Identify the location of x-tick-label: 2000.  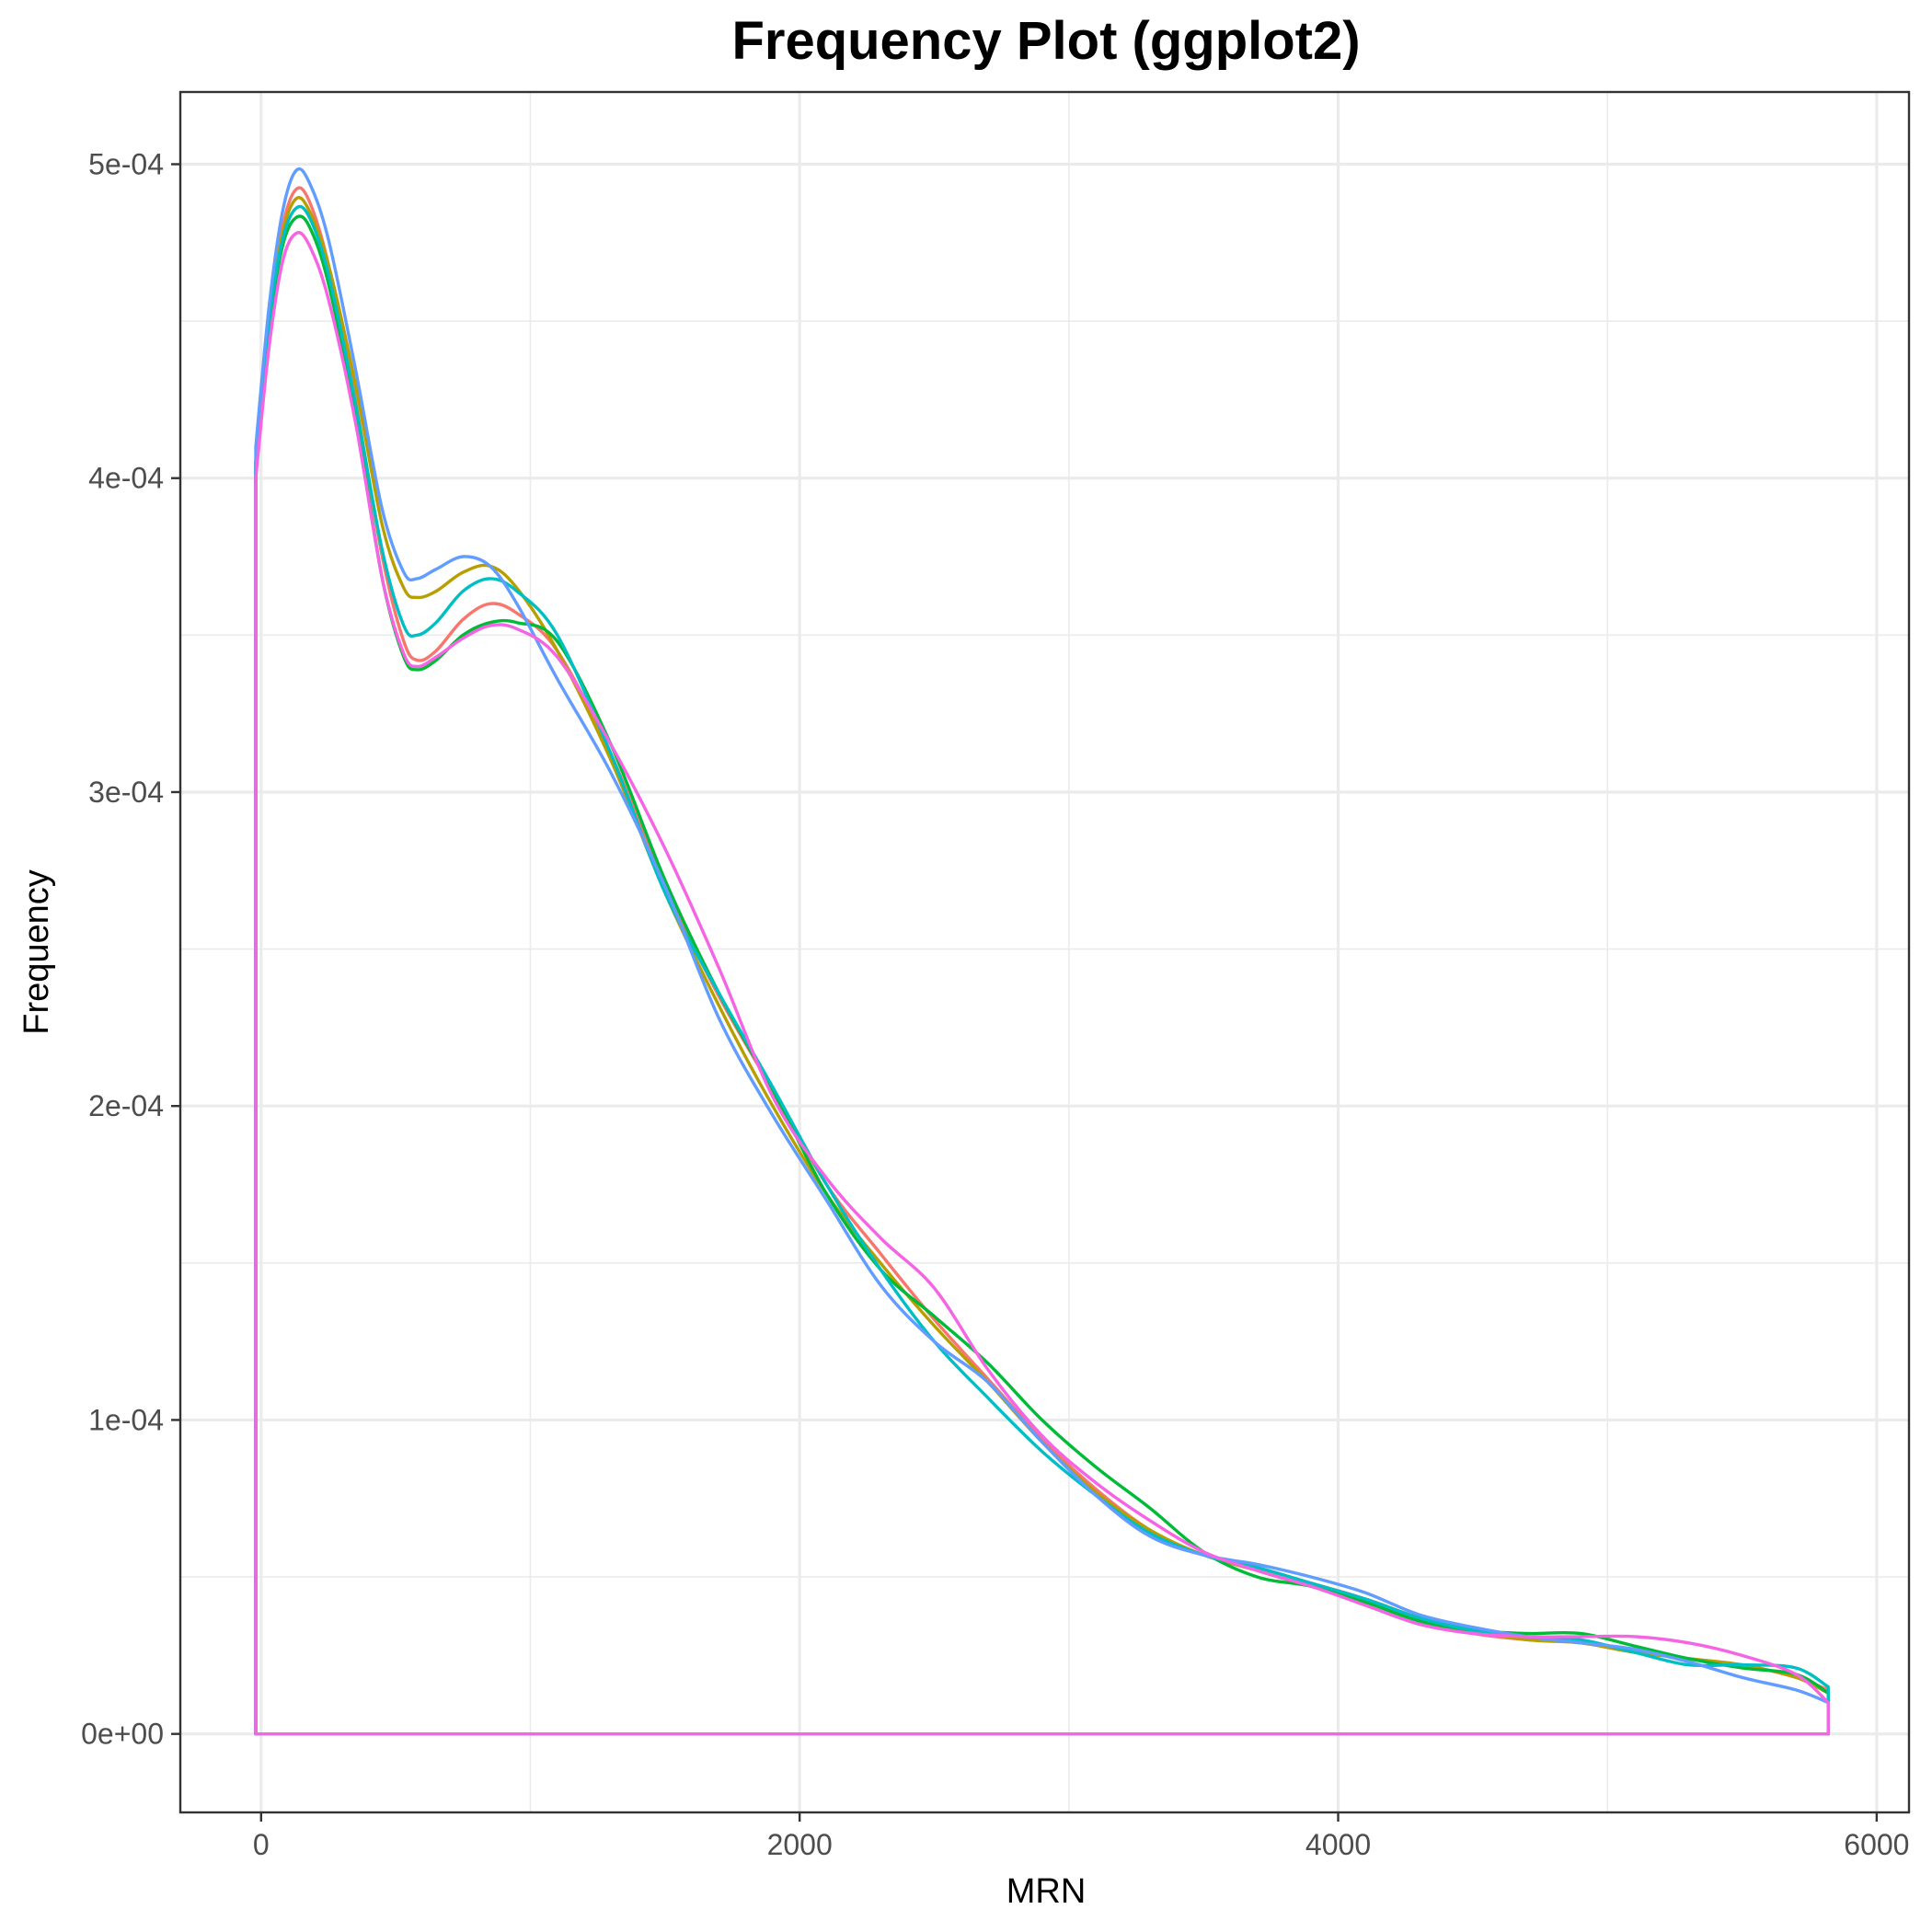
(800, 1844).